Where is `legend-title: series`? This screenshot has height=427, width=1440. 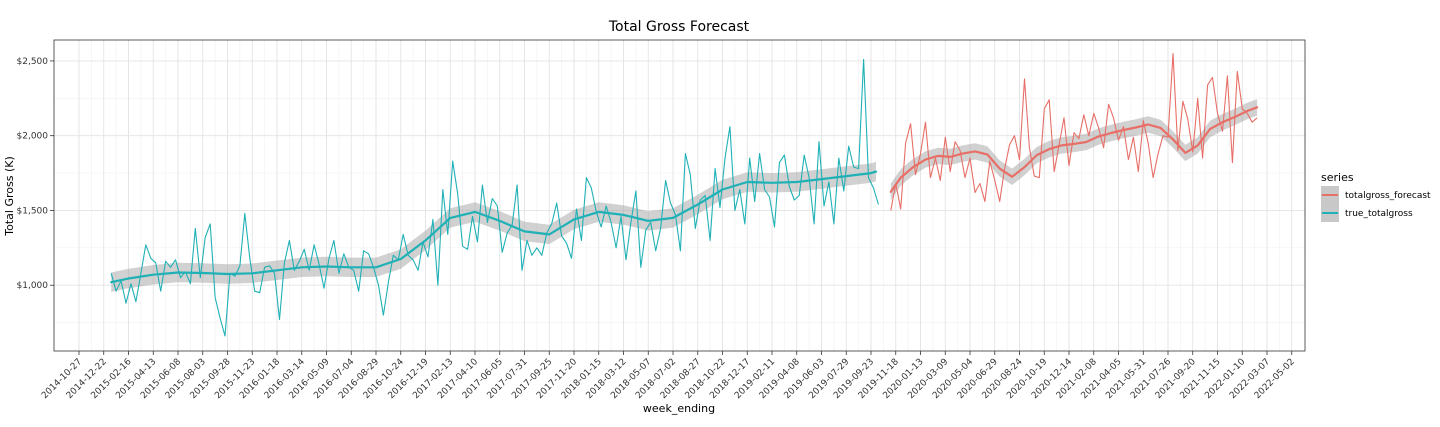 legend-title: series is located at coordinates (1337, 177).